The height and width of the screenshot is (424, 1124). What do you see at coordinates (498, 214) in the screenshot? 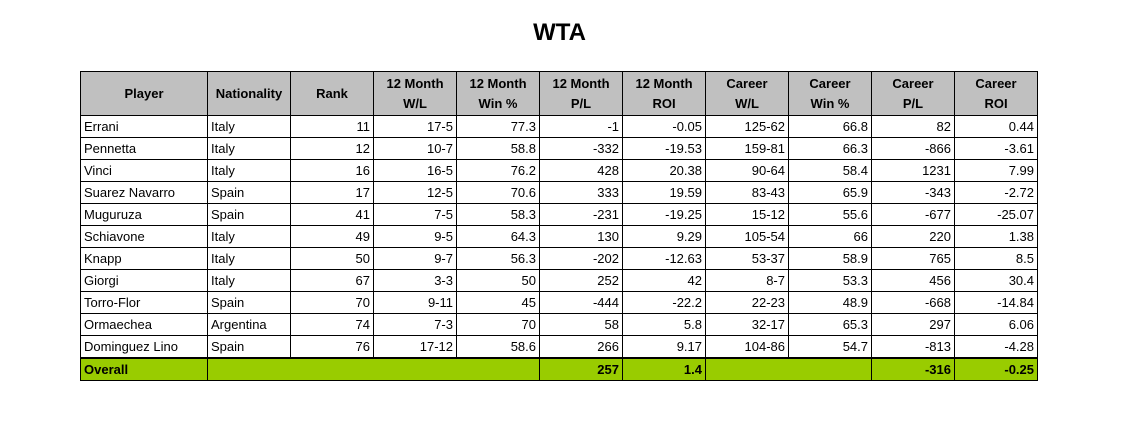
I see `cell-win-pct-12m: 58.3` at bounding box center [498, 214].